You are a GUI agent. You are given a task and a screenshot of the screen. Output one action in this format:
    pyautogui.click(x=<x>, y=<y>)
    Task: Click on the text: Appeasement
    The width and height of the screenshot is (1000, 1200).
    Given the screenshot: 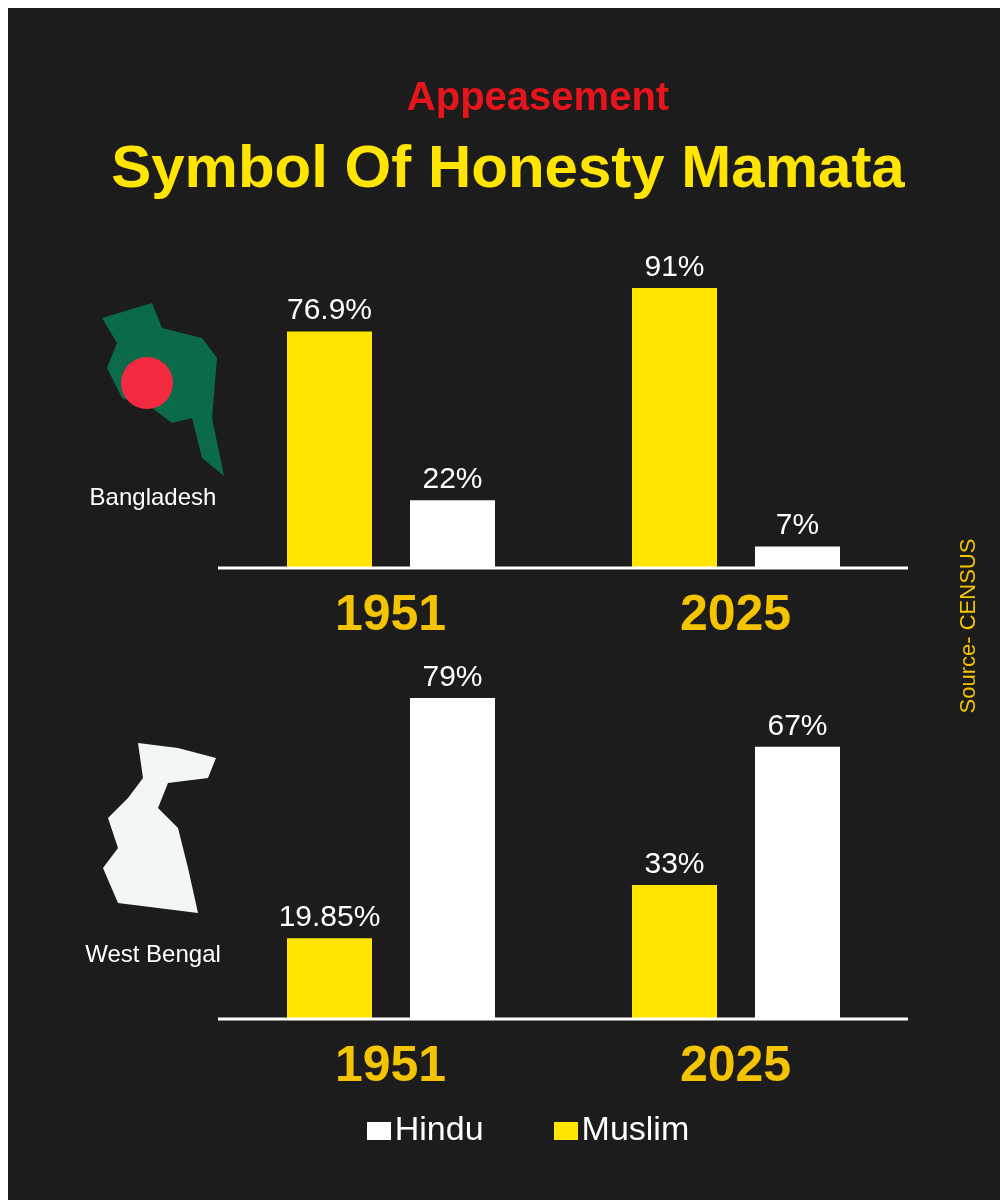 What is the action you would take?
    pyautogui.click(x=538, y=96)
    